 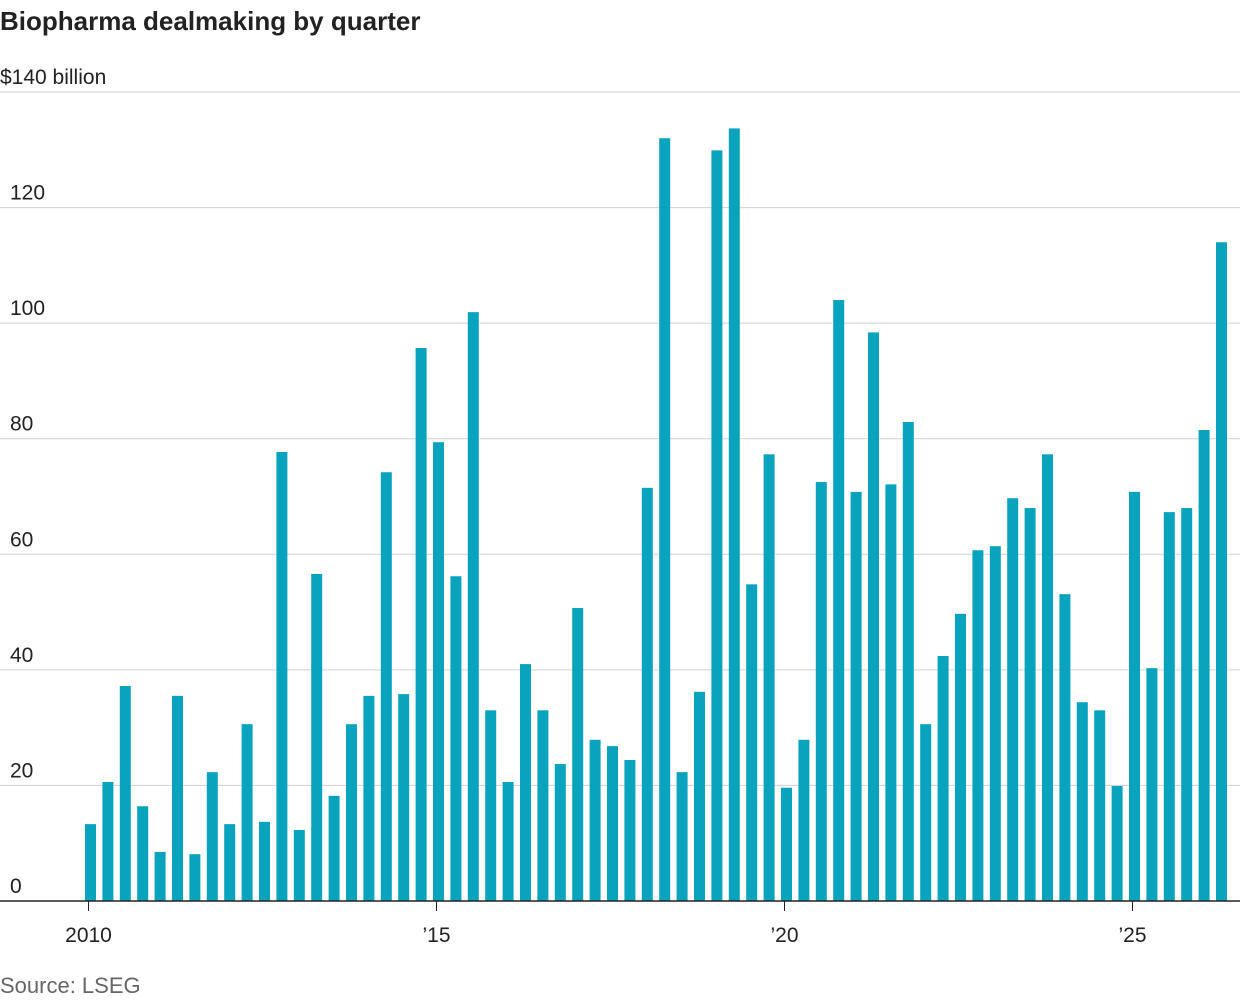 What do you see at coordinates (21, 770) in the screenshot?
I see `y-tick-label: 20` at bounding box center [21, 770].